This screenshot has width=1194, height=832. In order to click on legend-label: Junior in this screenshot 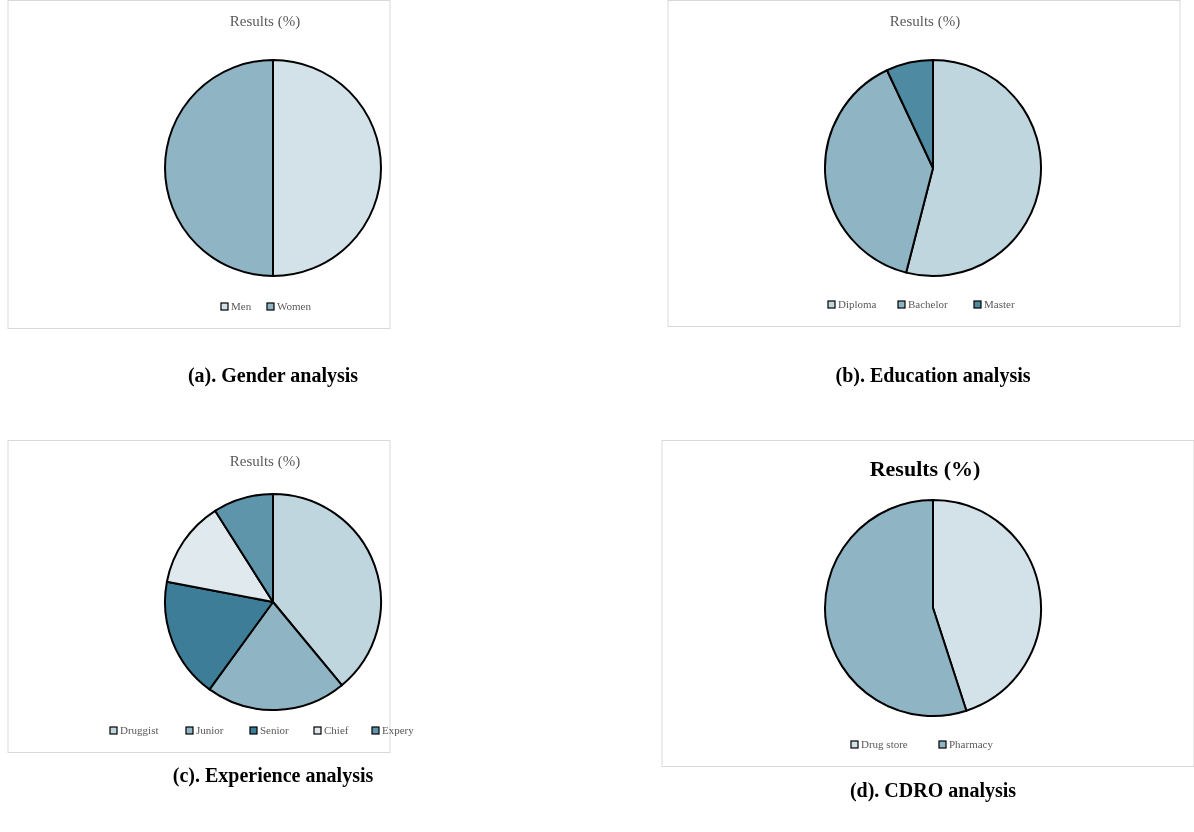, I will do `click(210, 730)`.